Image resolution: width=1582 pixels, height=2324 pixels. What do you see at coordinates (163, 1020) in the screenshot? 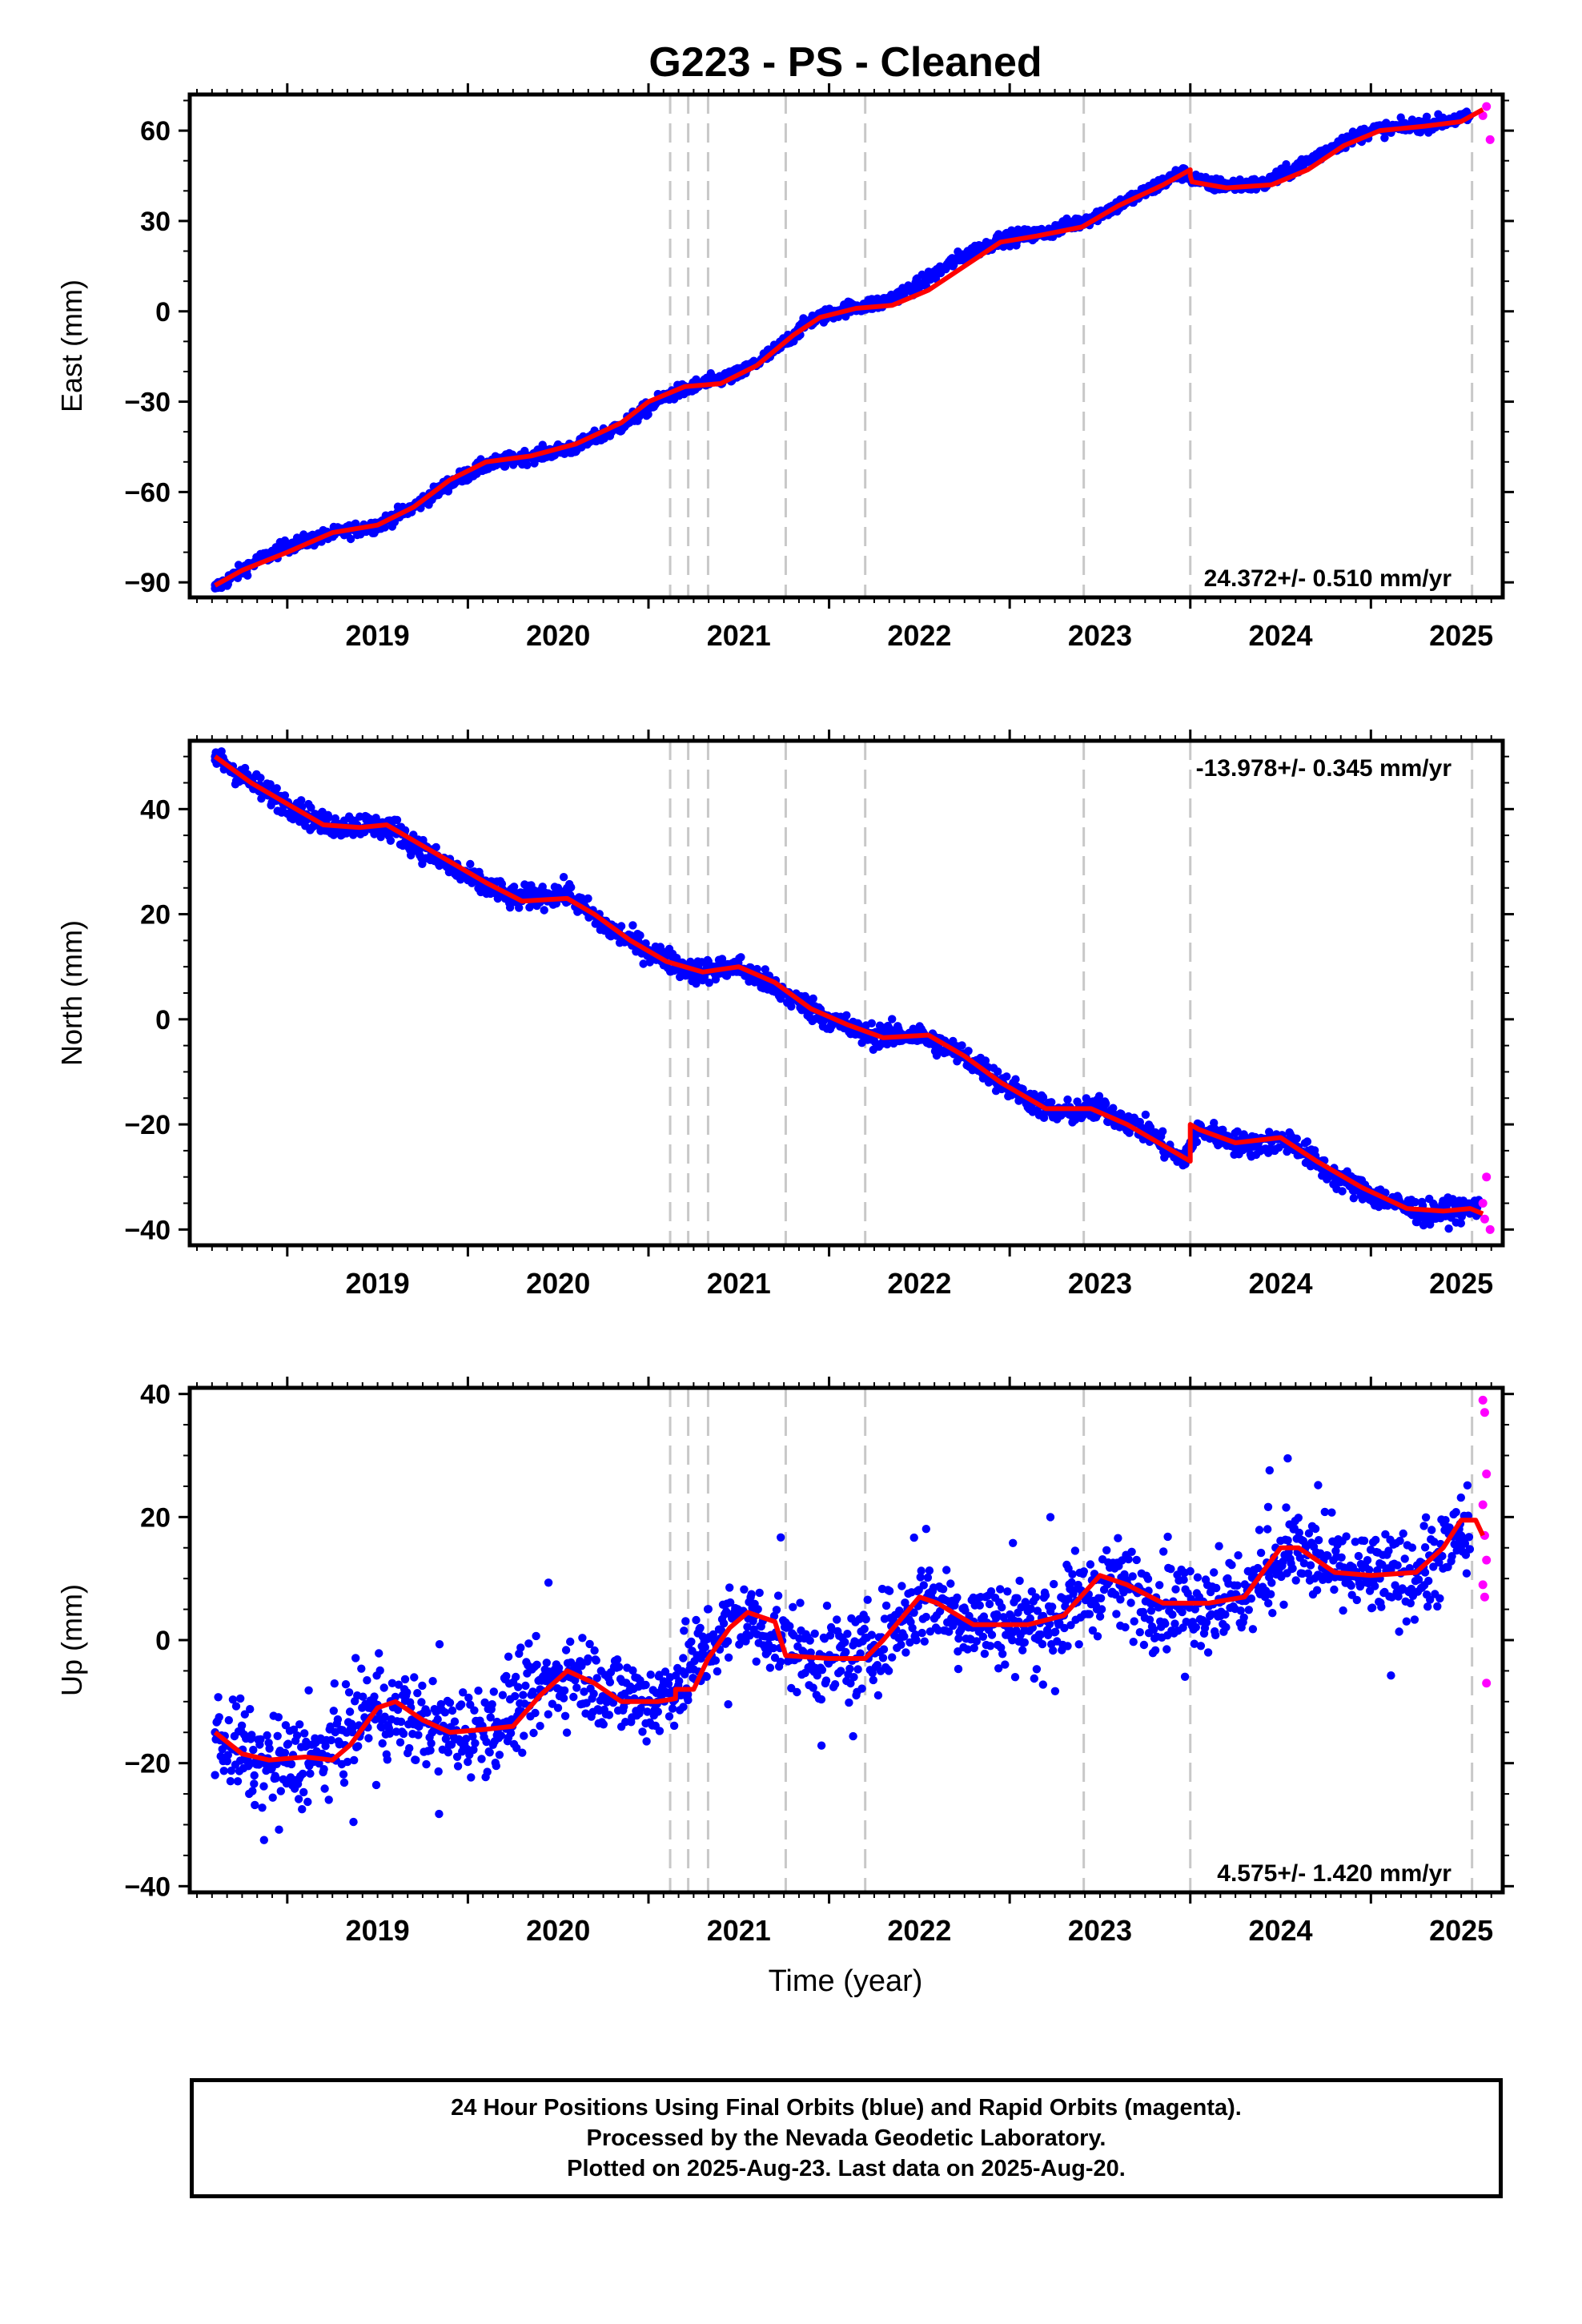
I see `y-tick-label: 0` at bounding box center [163, 1020].